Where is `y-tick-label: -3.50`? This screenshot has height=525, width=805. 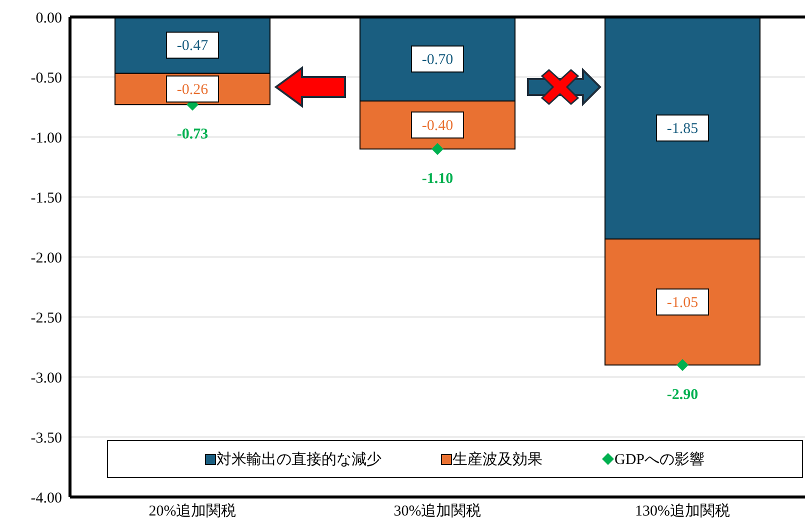
y-tick-label: -3.50 is located at coordinates (46, 438).